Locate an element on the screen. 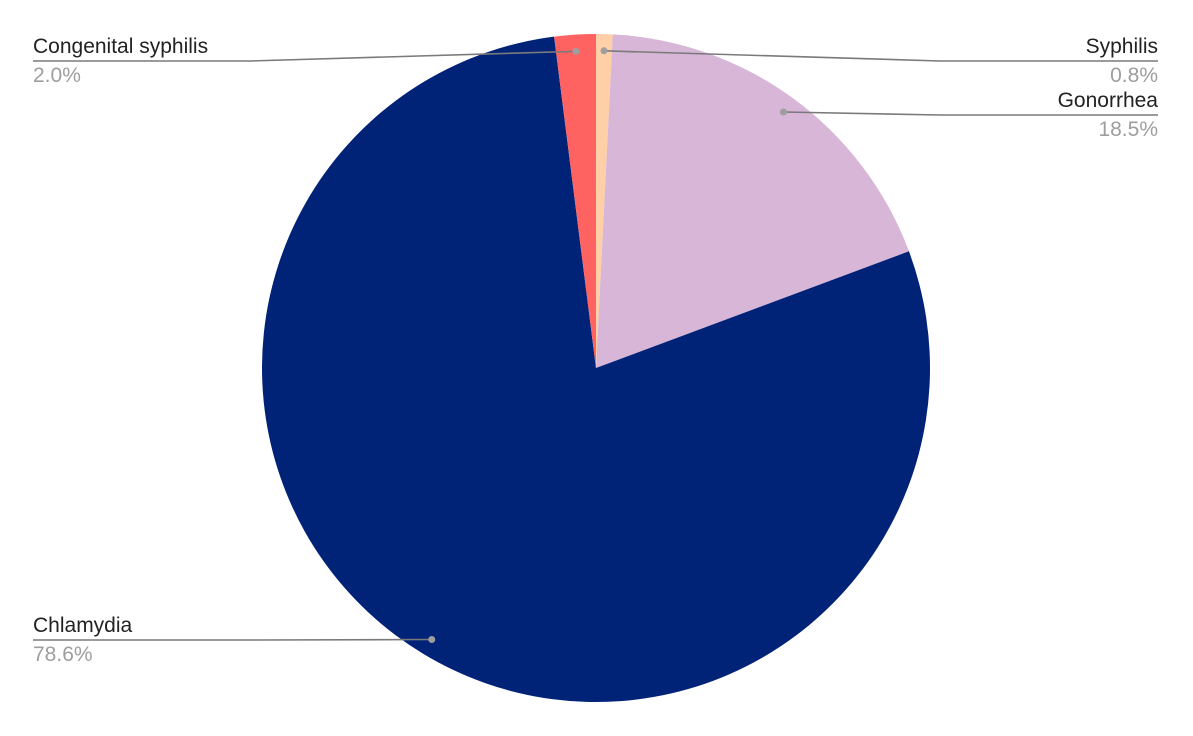 The width and height of the screenshot is (1193, 736). leader-dot-chlamydia is located at coordinates (432, 639).